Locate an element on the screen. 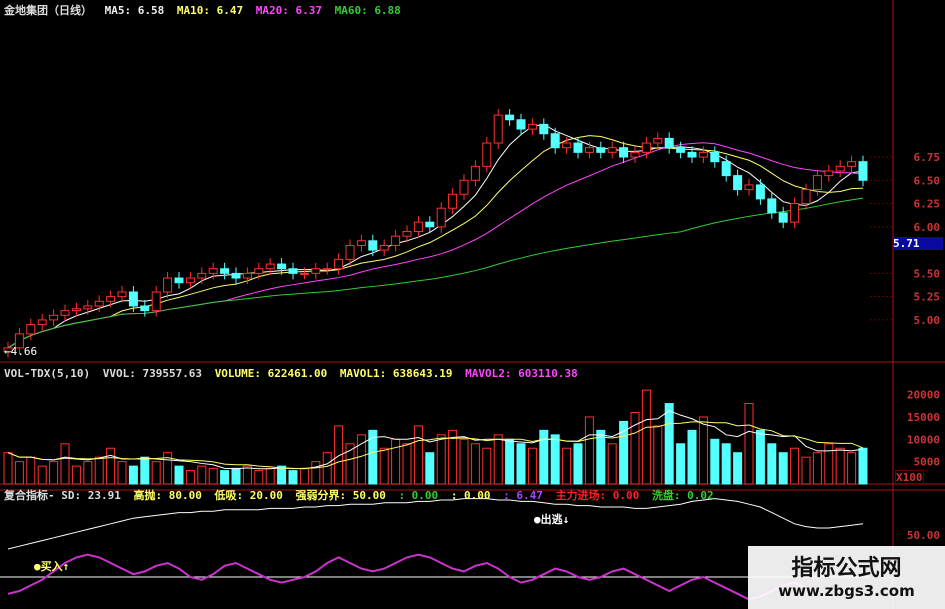 This screenshot has width=945, height=609. volume-unit-label: X100 is located at coordinates (909, 477).